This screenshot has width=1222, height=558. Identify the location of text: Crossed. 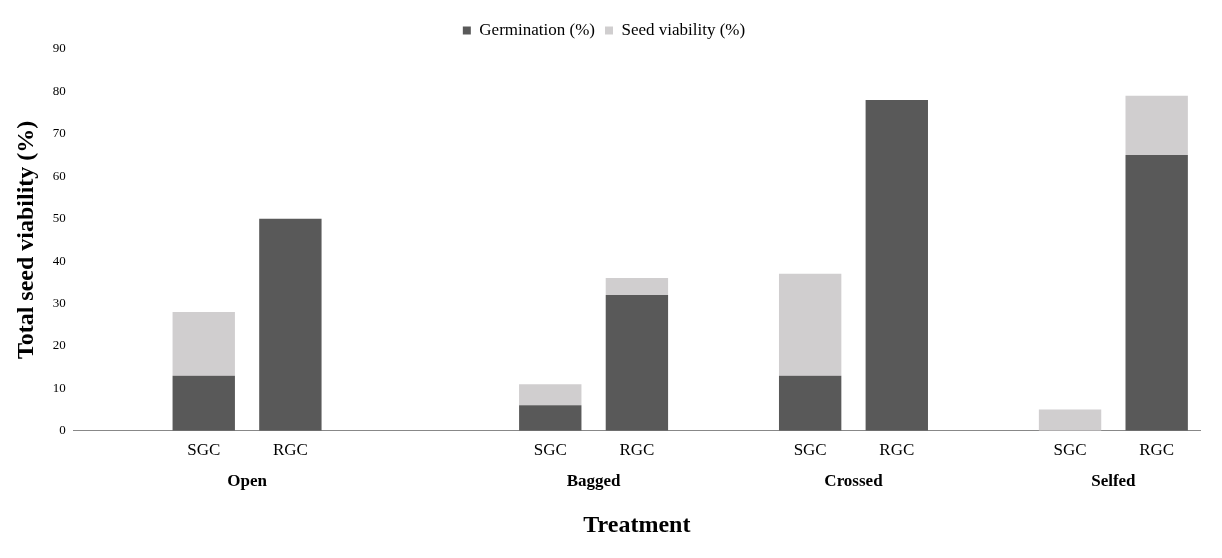
(854, 480).